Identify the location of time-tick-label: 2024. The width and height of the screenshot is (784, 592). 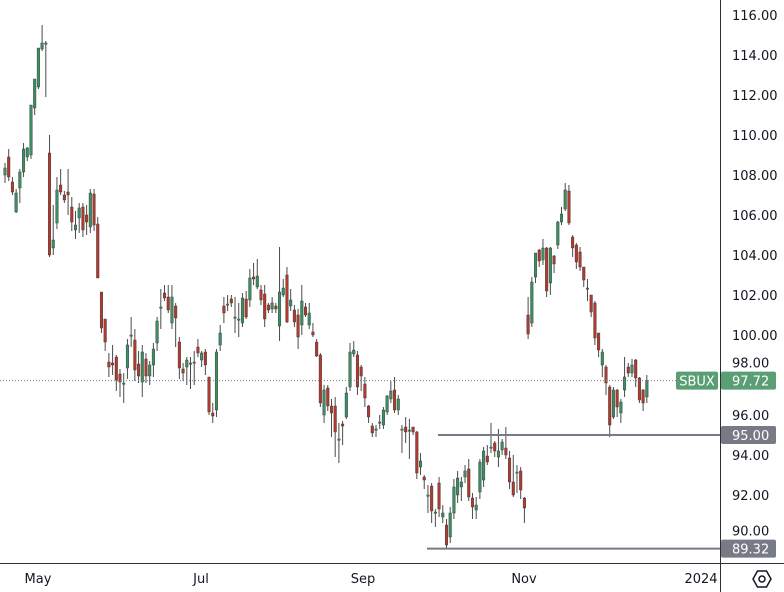
(700, 579).